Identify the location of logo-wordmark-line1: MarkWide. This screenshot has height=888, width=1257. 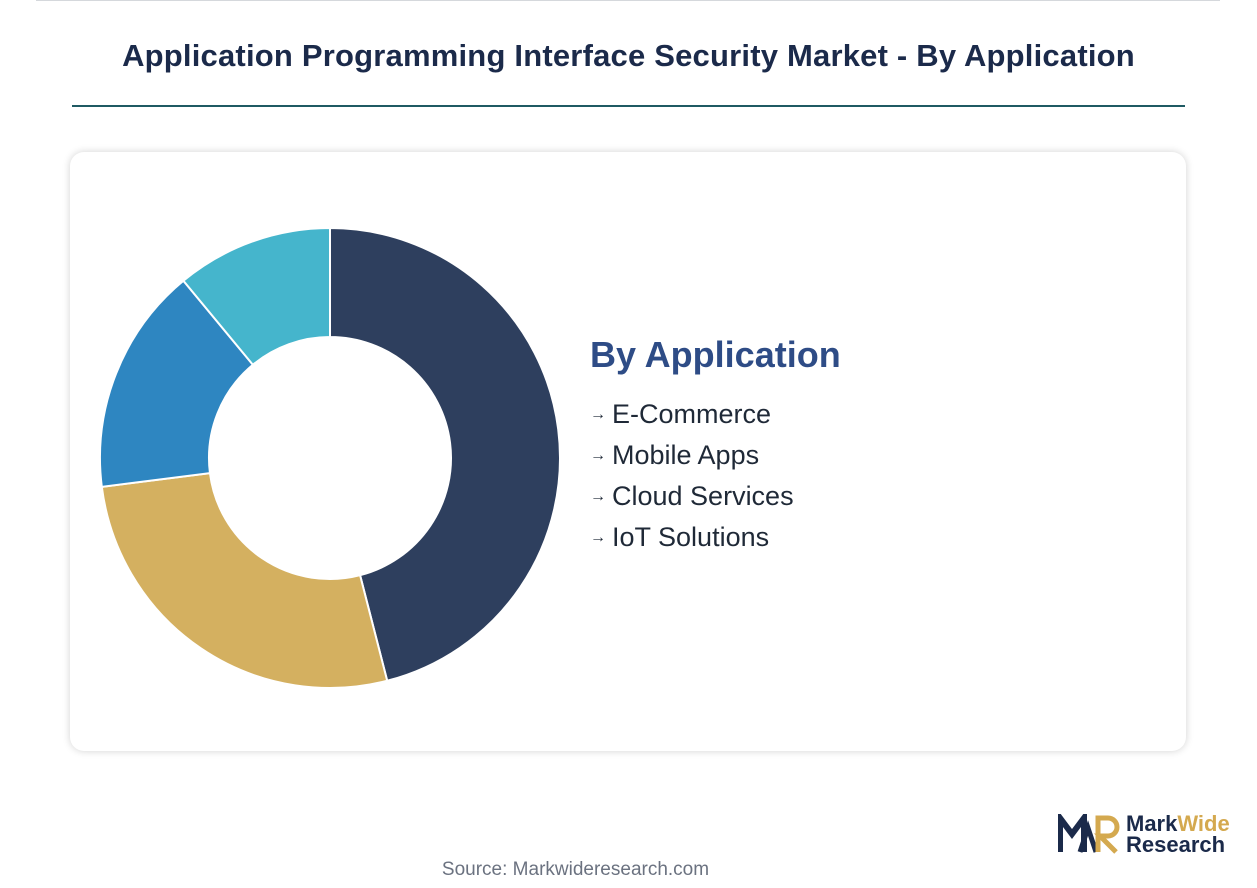
(1178, 824).